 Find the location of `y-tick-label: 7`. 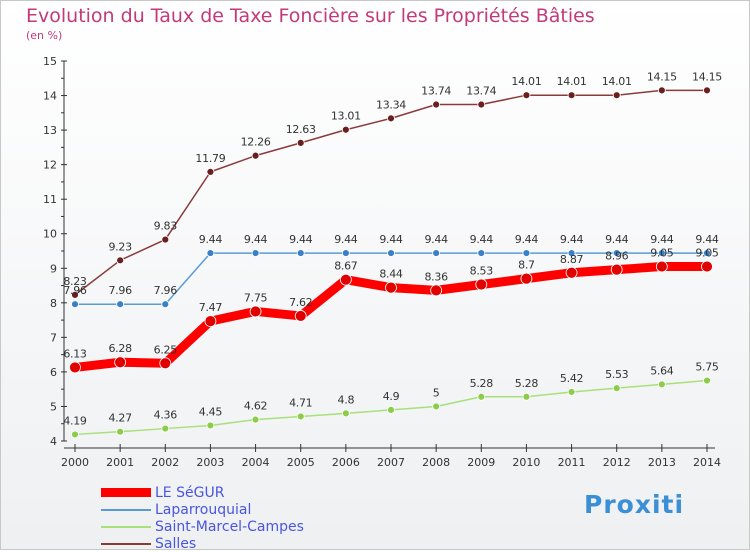

y-tick-label: 7 is located at coordinates (53, 337).